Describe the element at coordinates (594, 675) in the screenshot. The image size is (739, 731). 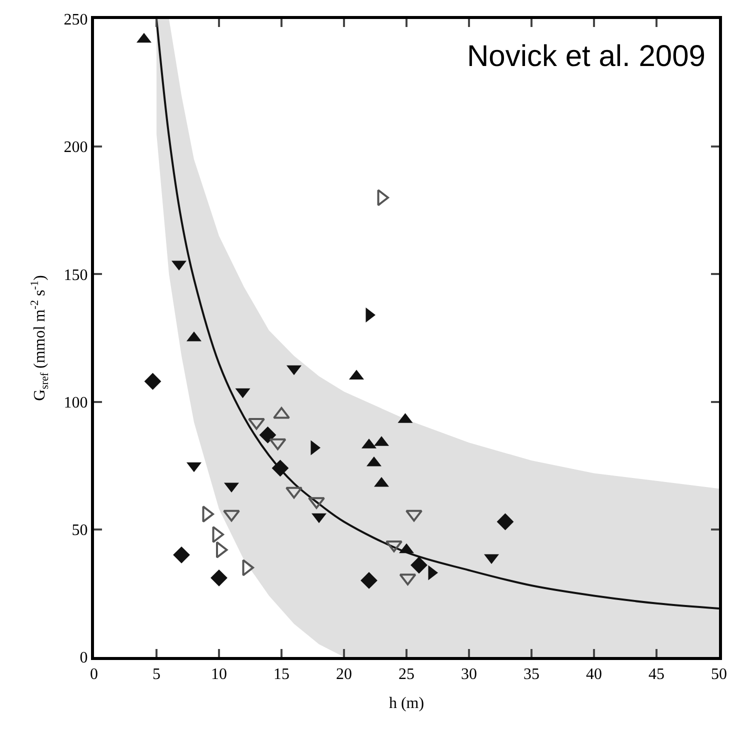
I see `x-tick-label: 40` at that location.